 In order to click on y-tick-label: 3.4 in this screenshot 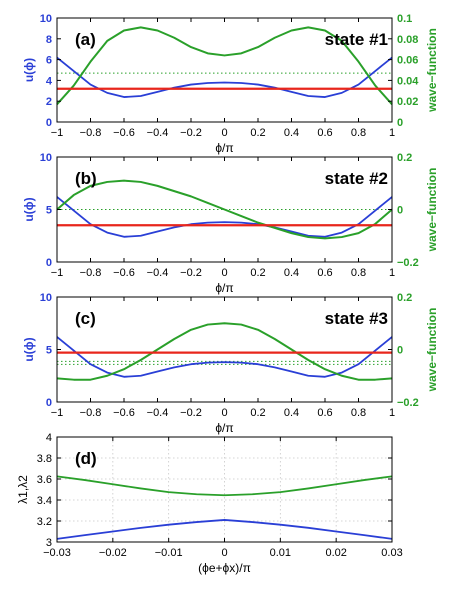, I will do `click(44, 501)`.